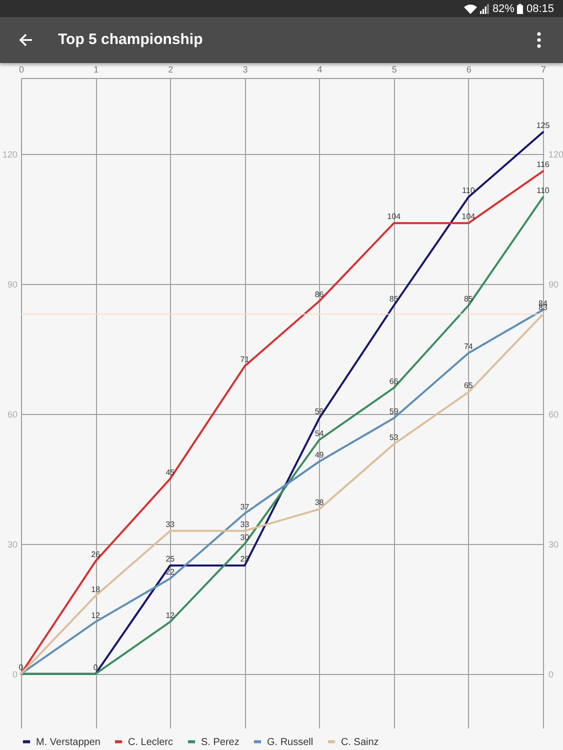 Image resolution: width=563 pixels, height=750 pixels. Describe the element at coordinates (171, 559) in the screenshot. I see `data-label: 25` at that location.